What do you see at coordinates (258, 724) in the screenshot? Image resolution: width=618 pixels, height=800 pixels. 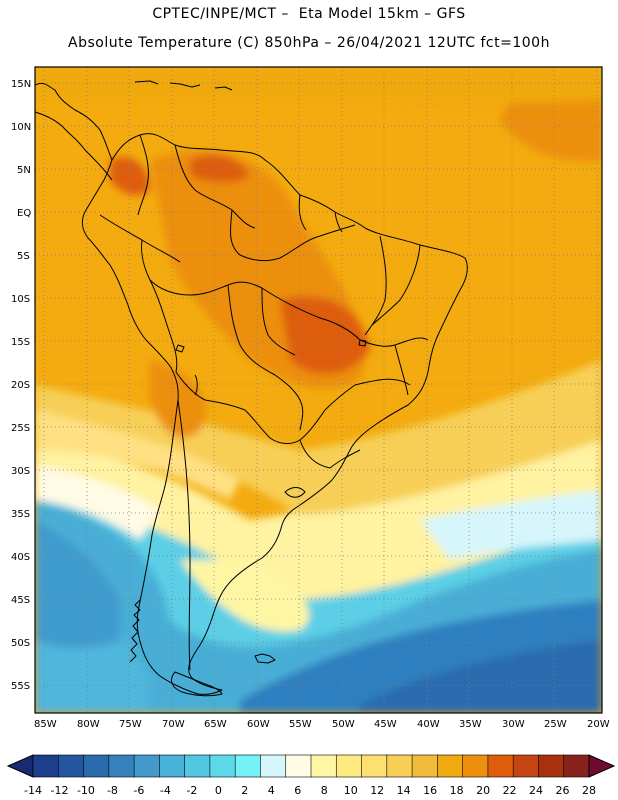 I see `lon-label: 60W` at bounding box center [258, 724].